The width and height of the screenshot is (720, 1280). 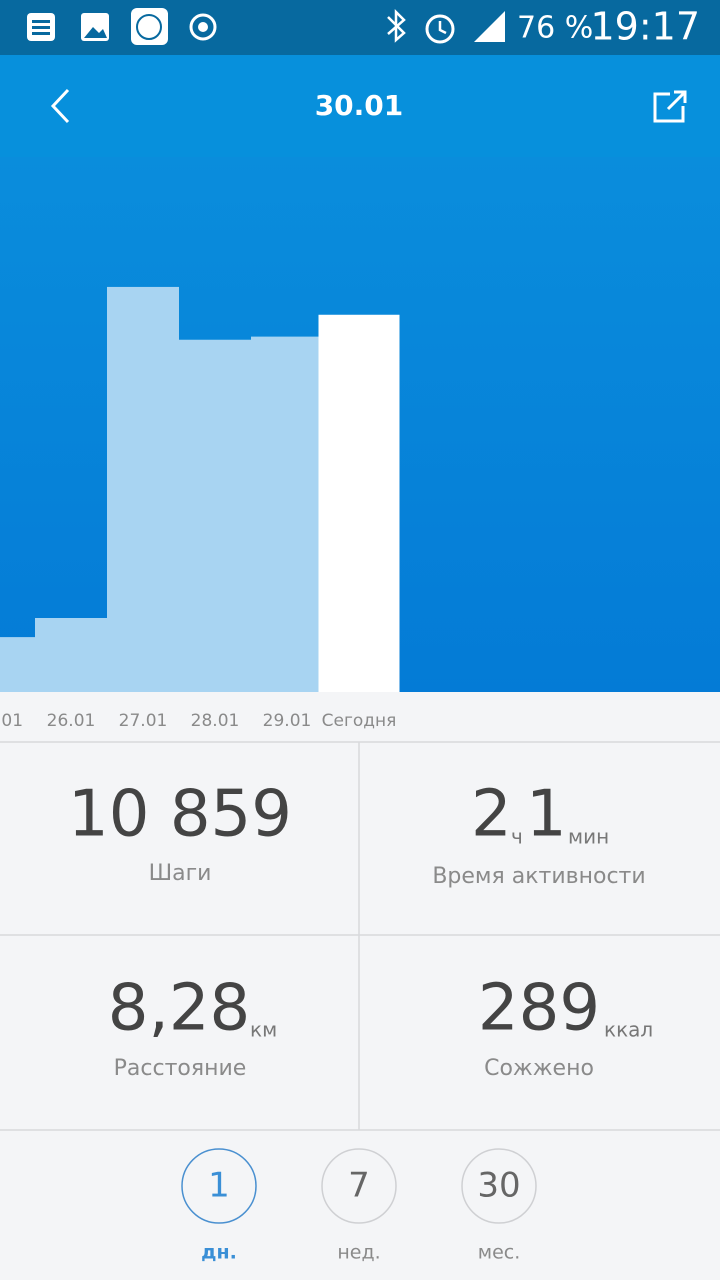 What do you see at coordinates (266, 26) in the screenshot?
I see `status-icons` at bounding box center [266, 26].